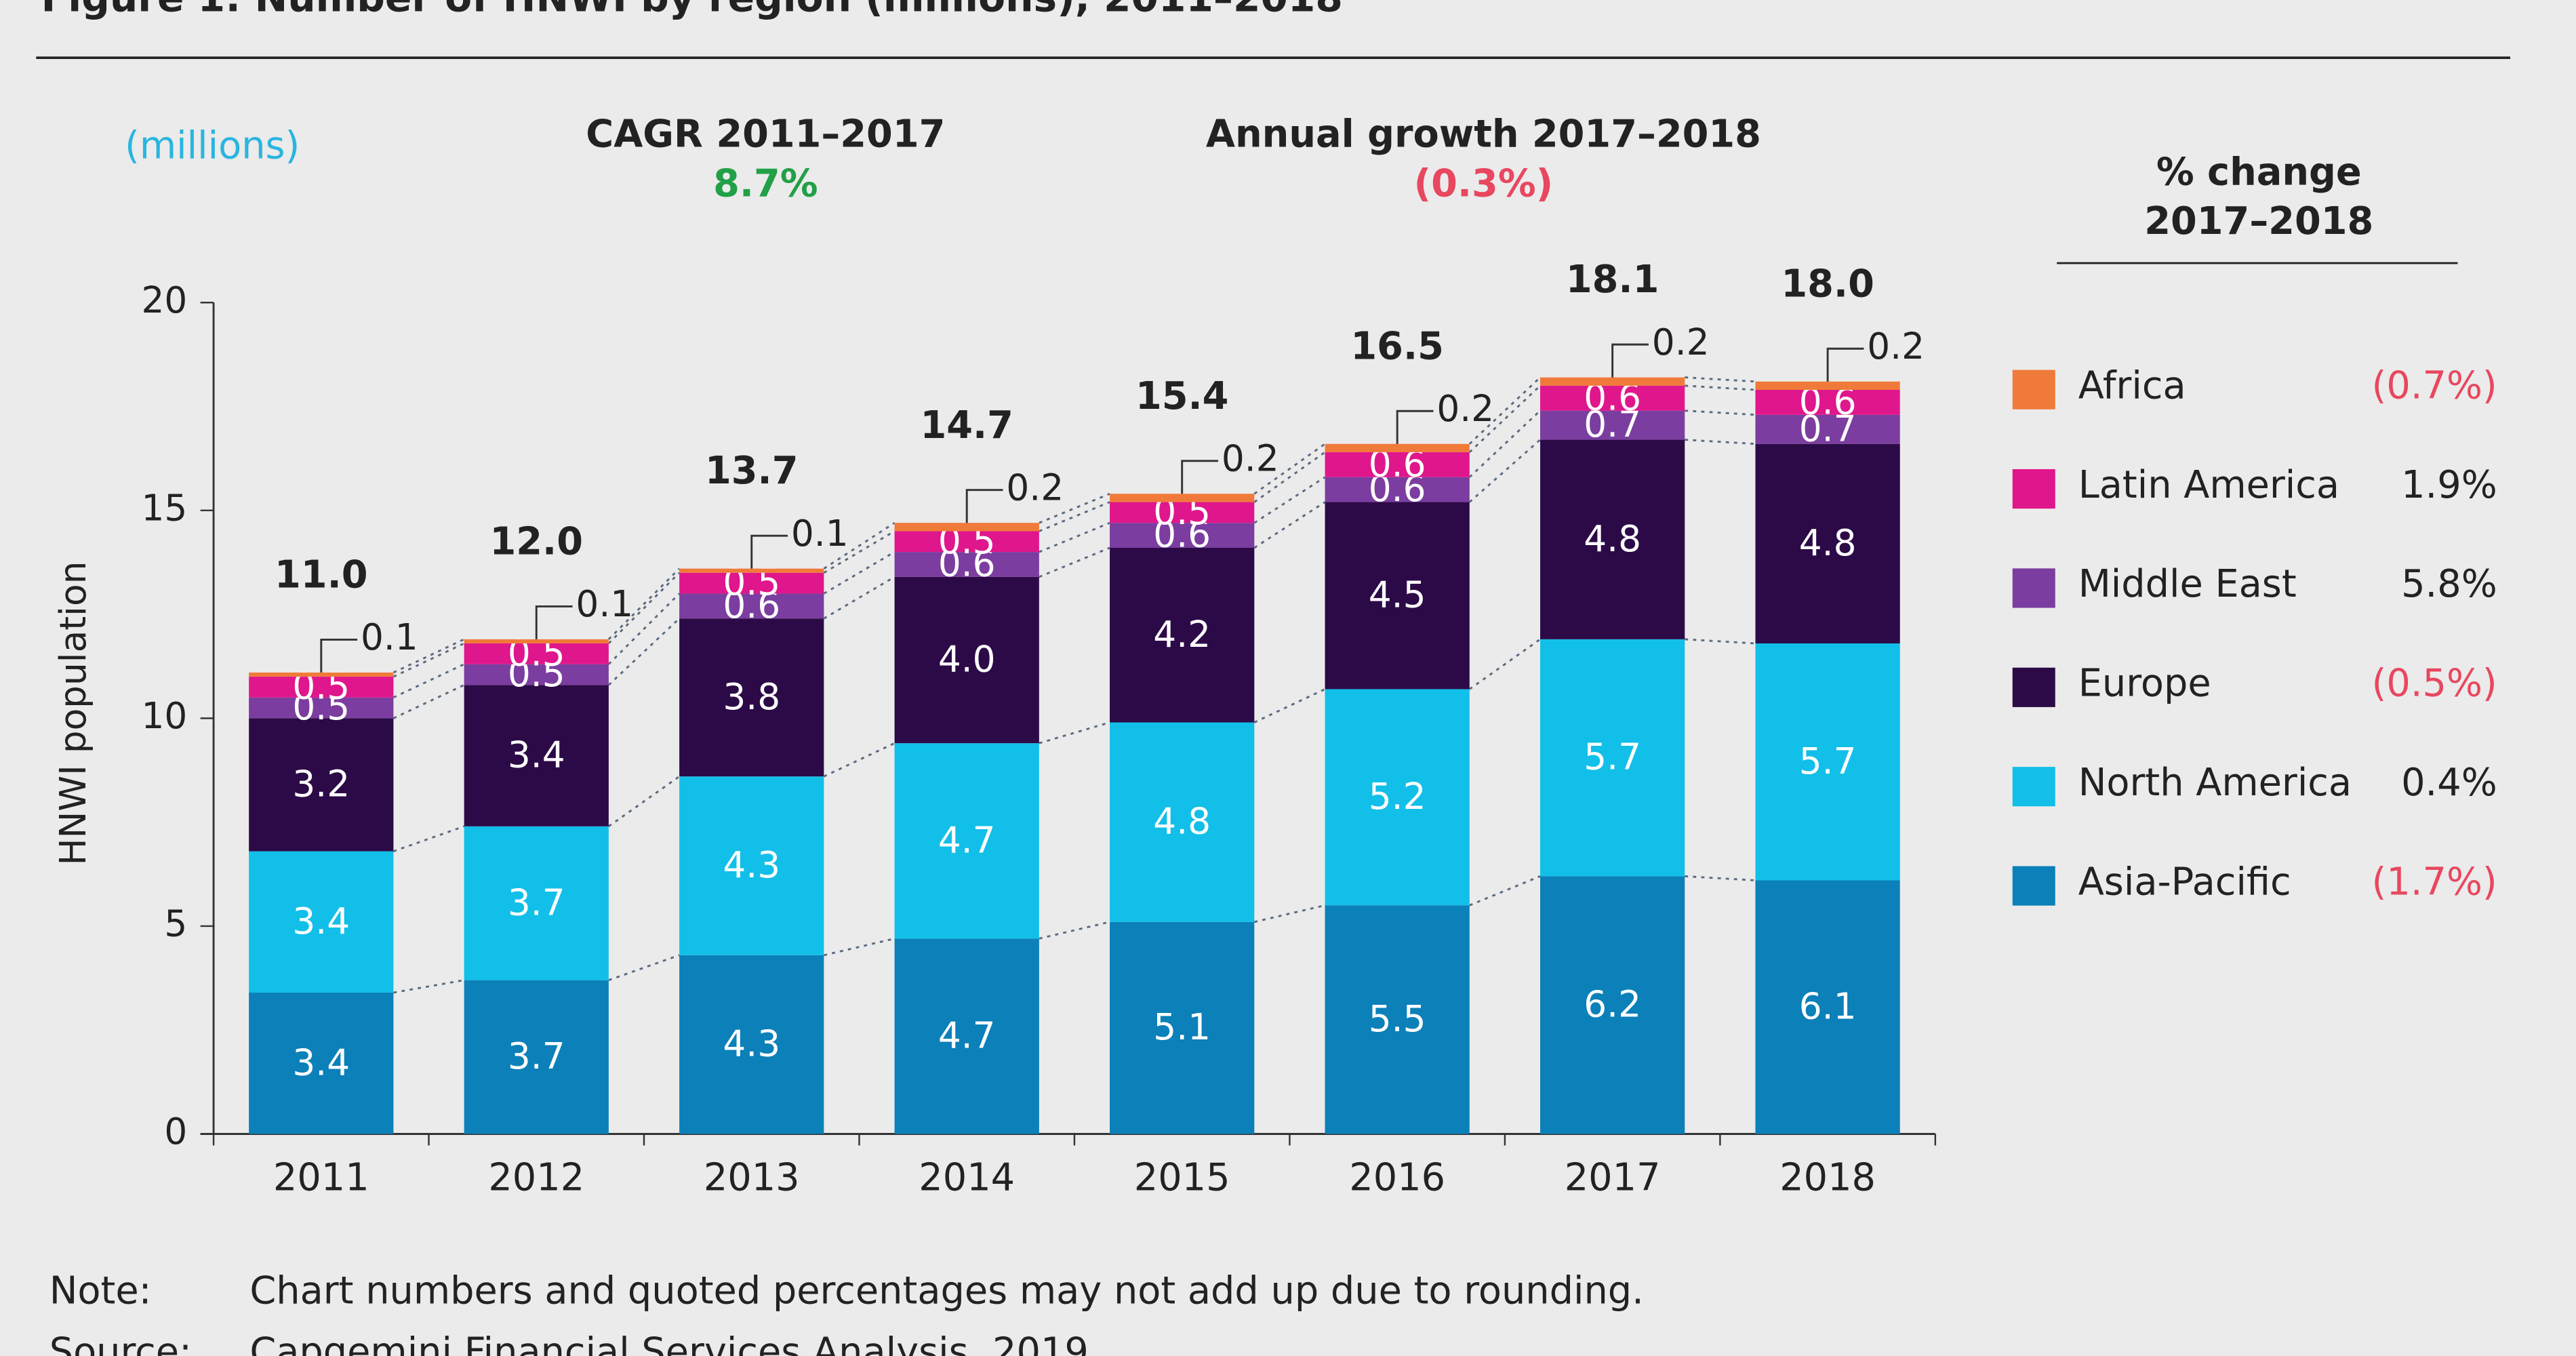 The image size is (2576, 1356). Describe the element at coordinates (1827, 1177) in the screenshot. I see `x-tick-label: 2018` at that location.